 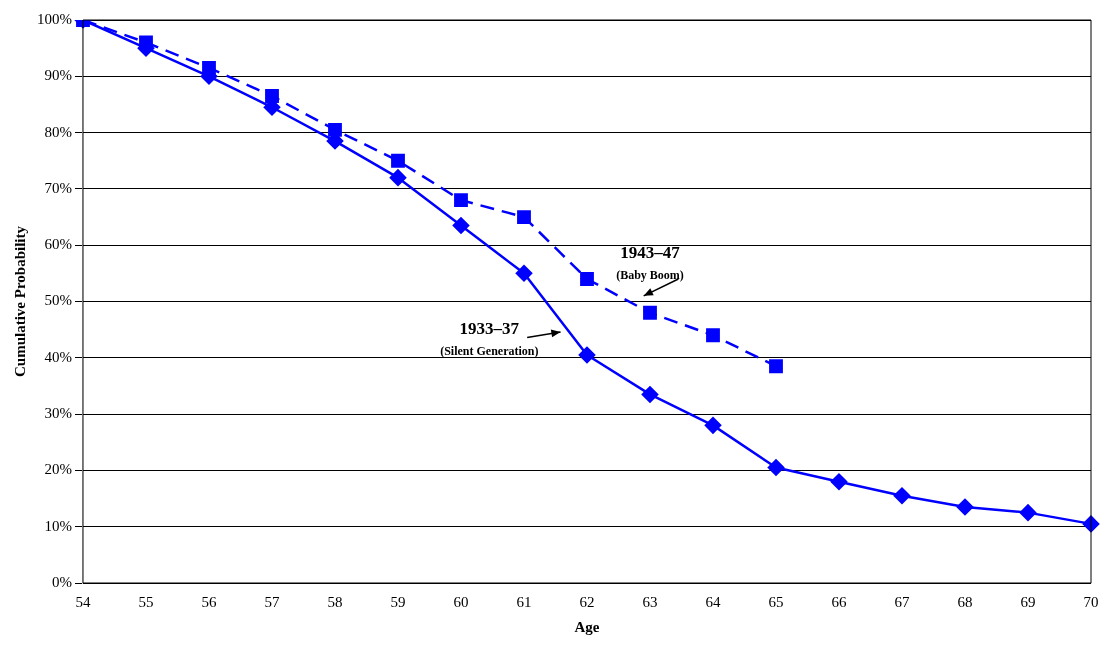 I want to click on y-tick-label: 100%, so click(x=54, y=18).